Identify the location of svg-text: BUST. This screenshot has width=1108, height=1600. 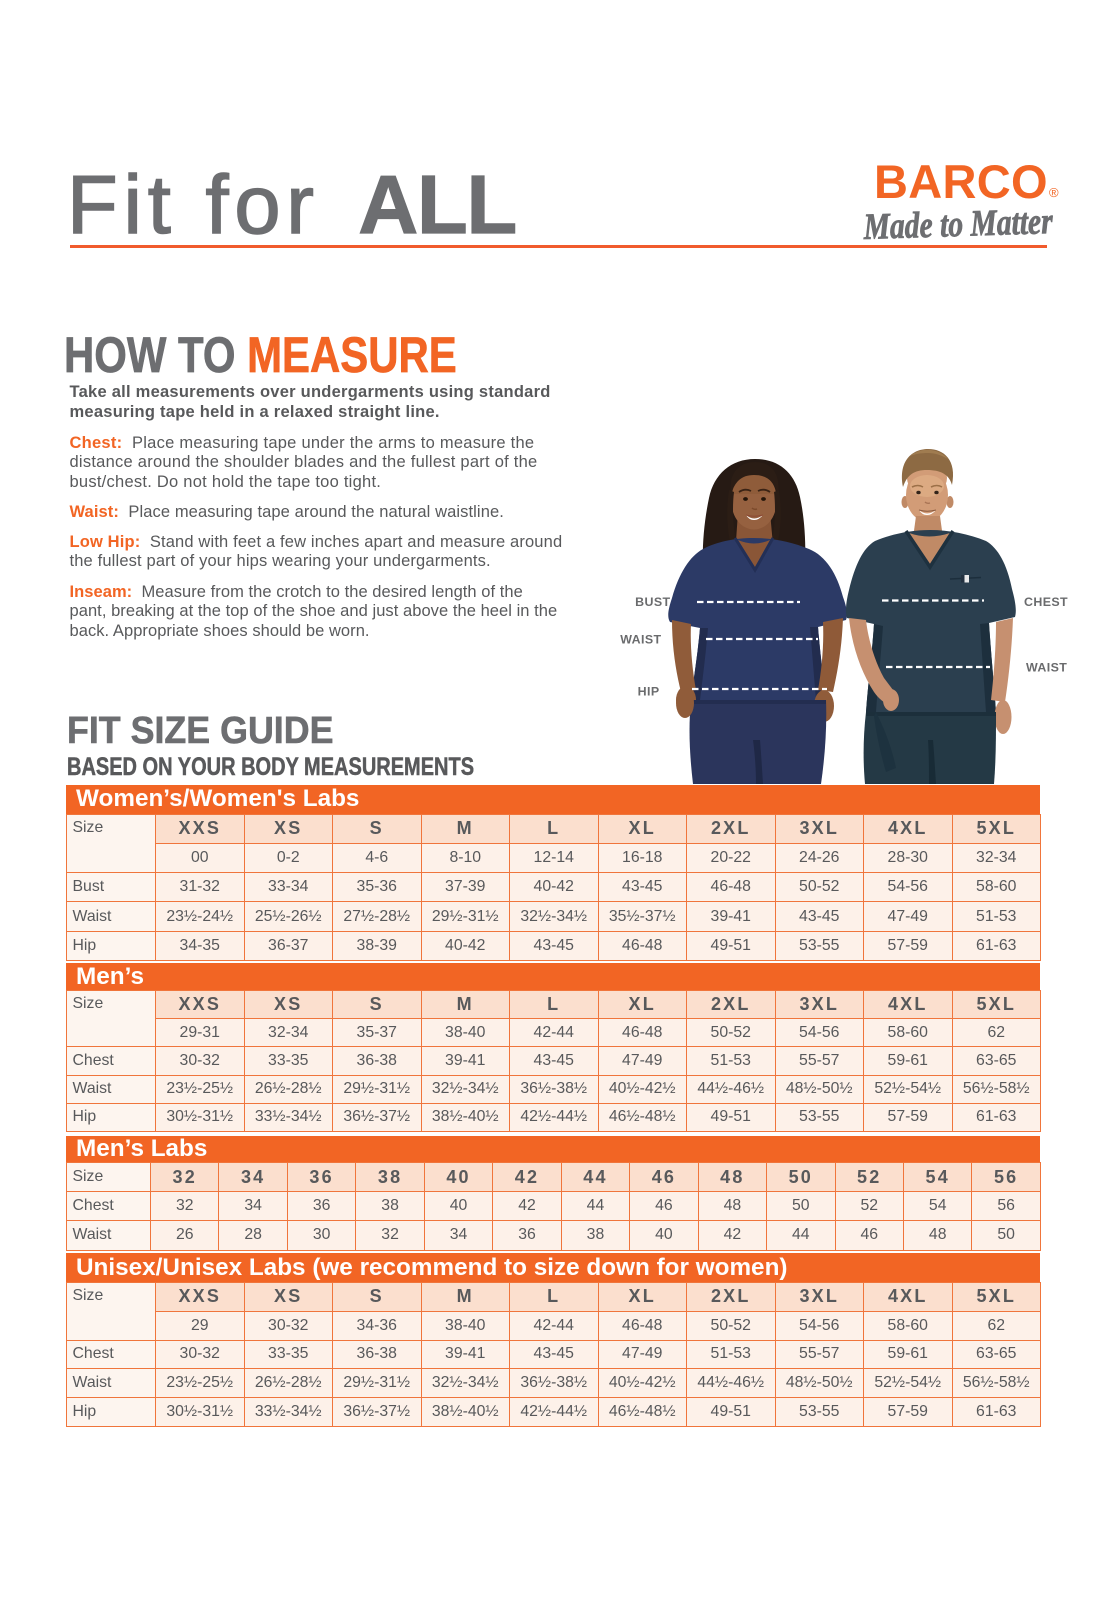
(652, 602).